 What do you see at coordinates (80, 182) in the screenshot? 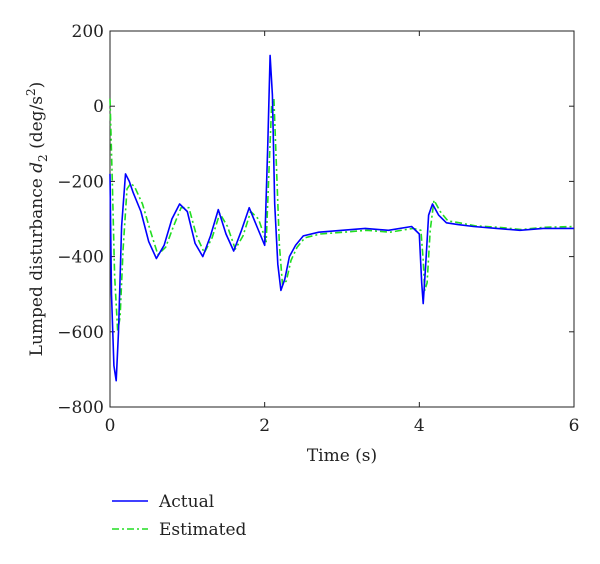
I see `y-tick-label: −200` at bounding box center [80, 182].